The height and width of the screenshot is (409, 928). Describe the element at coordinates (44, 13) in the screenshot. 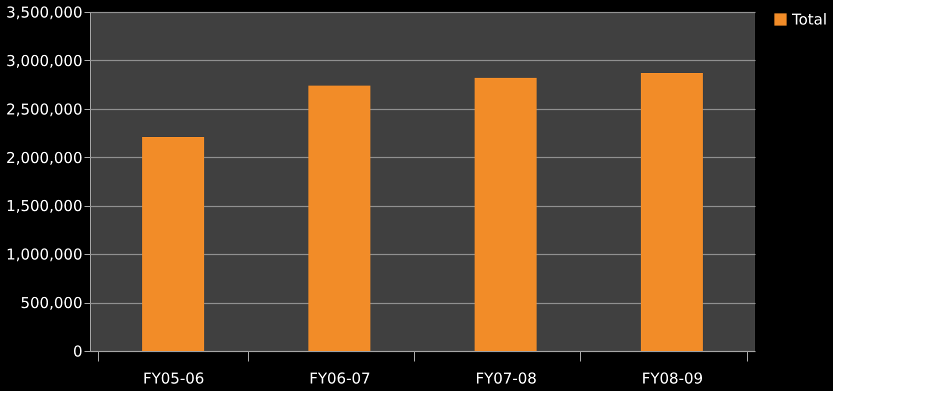

I see `y-tick-label: 3,500,000` at that location.